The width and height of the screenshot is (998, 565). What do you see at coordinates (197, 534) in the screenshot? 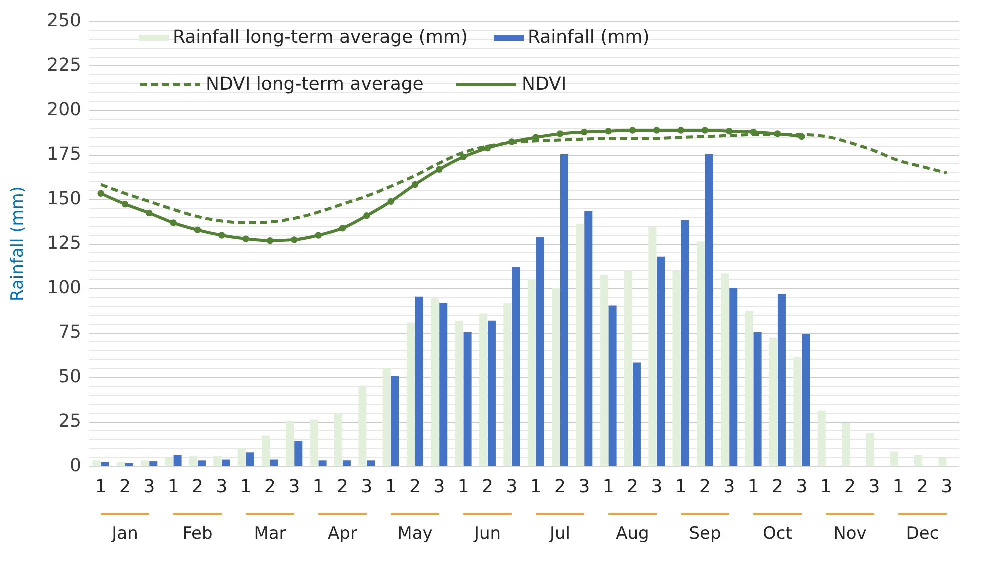
I see `text: Feb` at bounding box center [197, 534].